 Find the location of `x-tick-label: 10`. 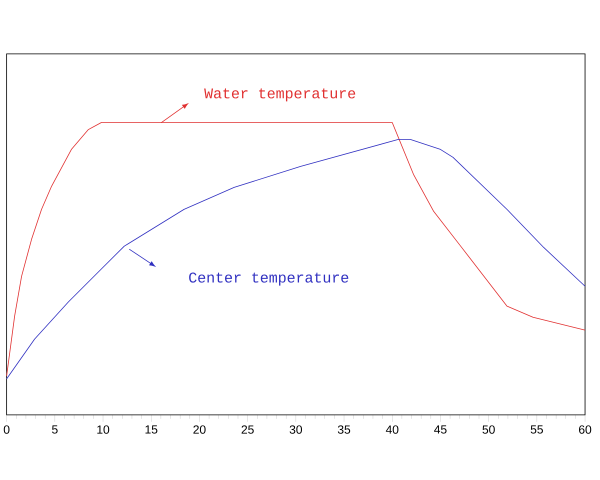

x-tick-label: 10 is located at coordinates (103, 430).